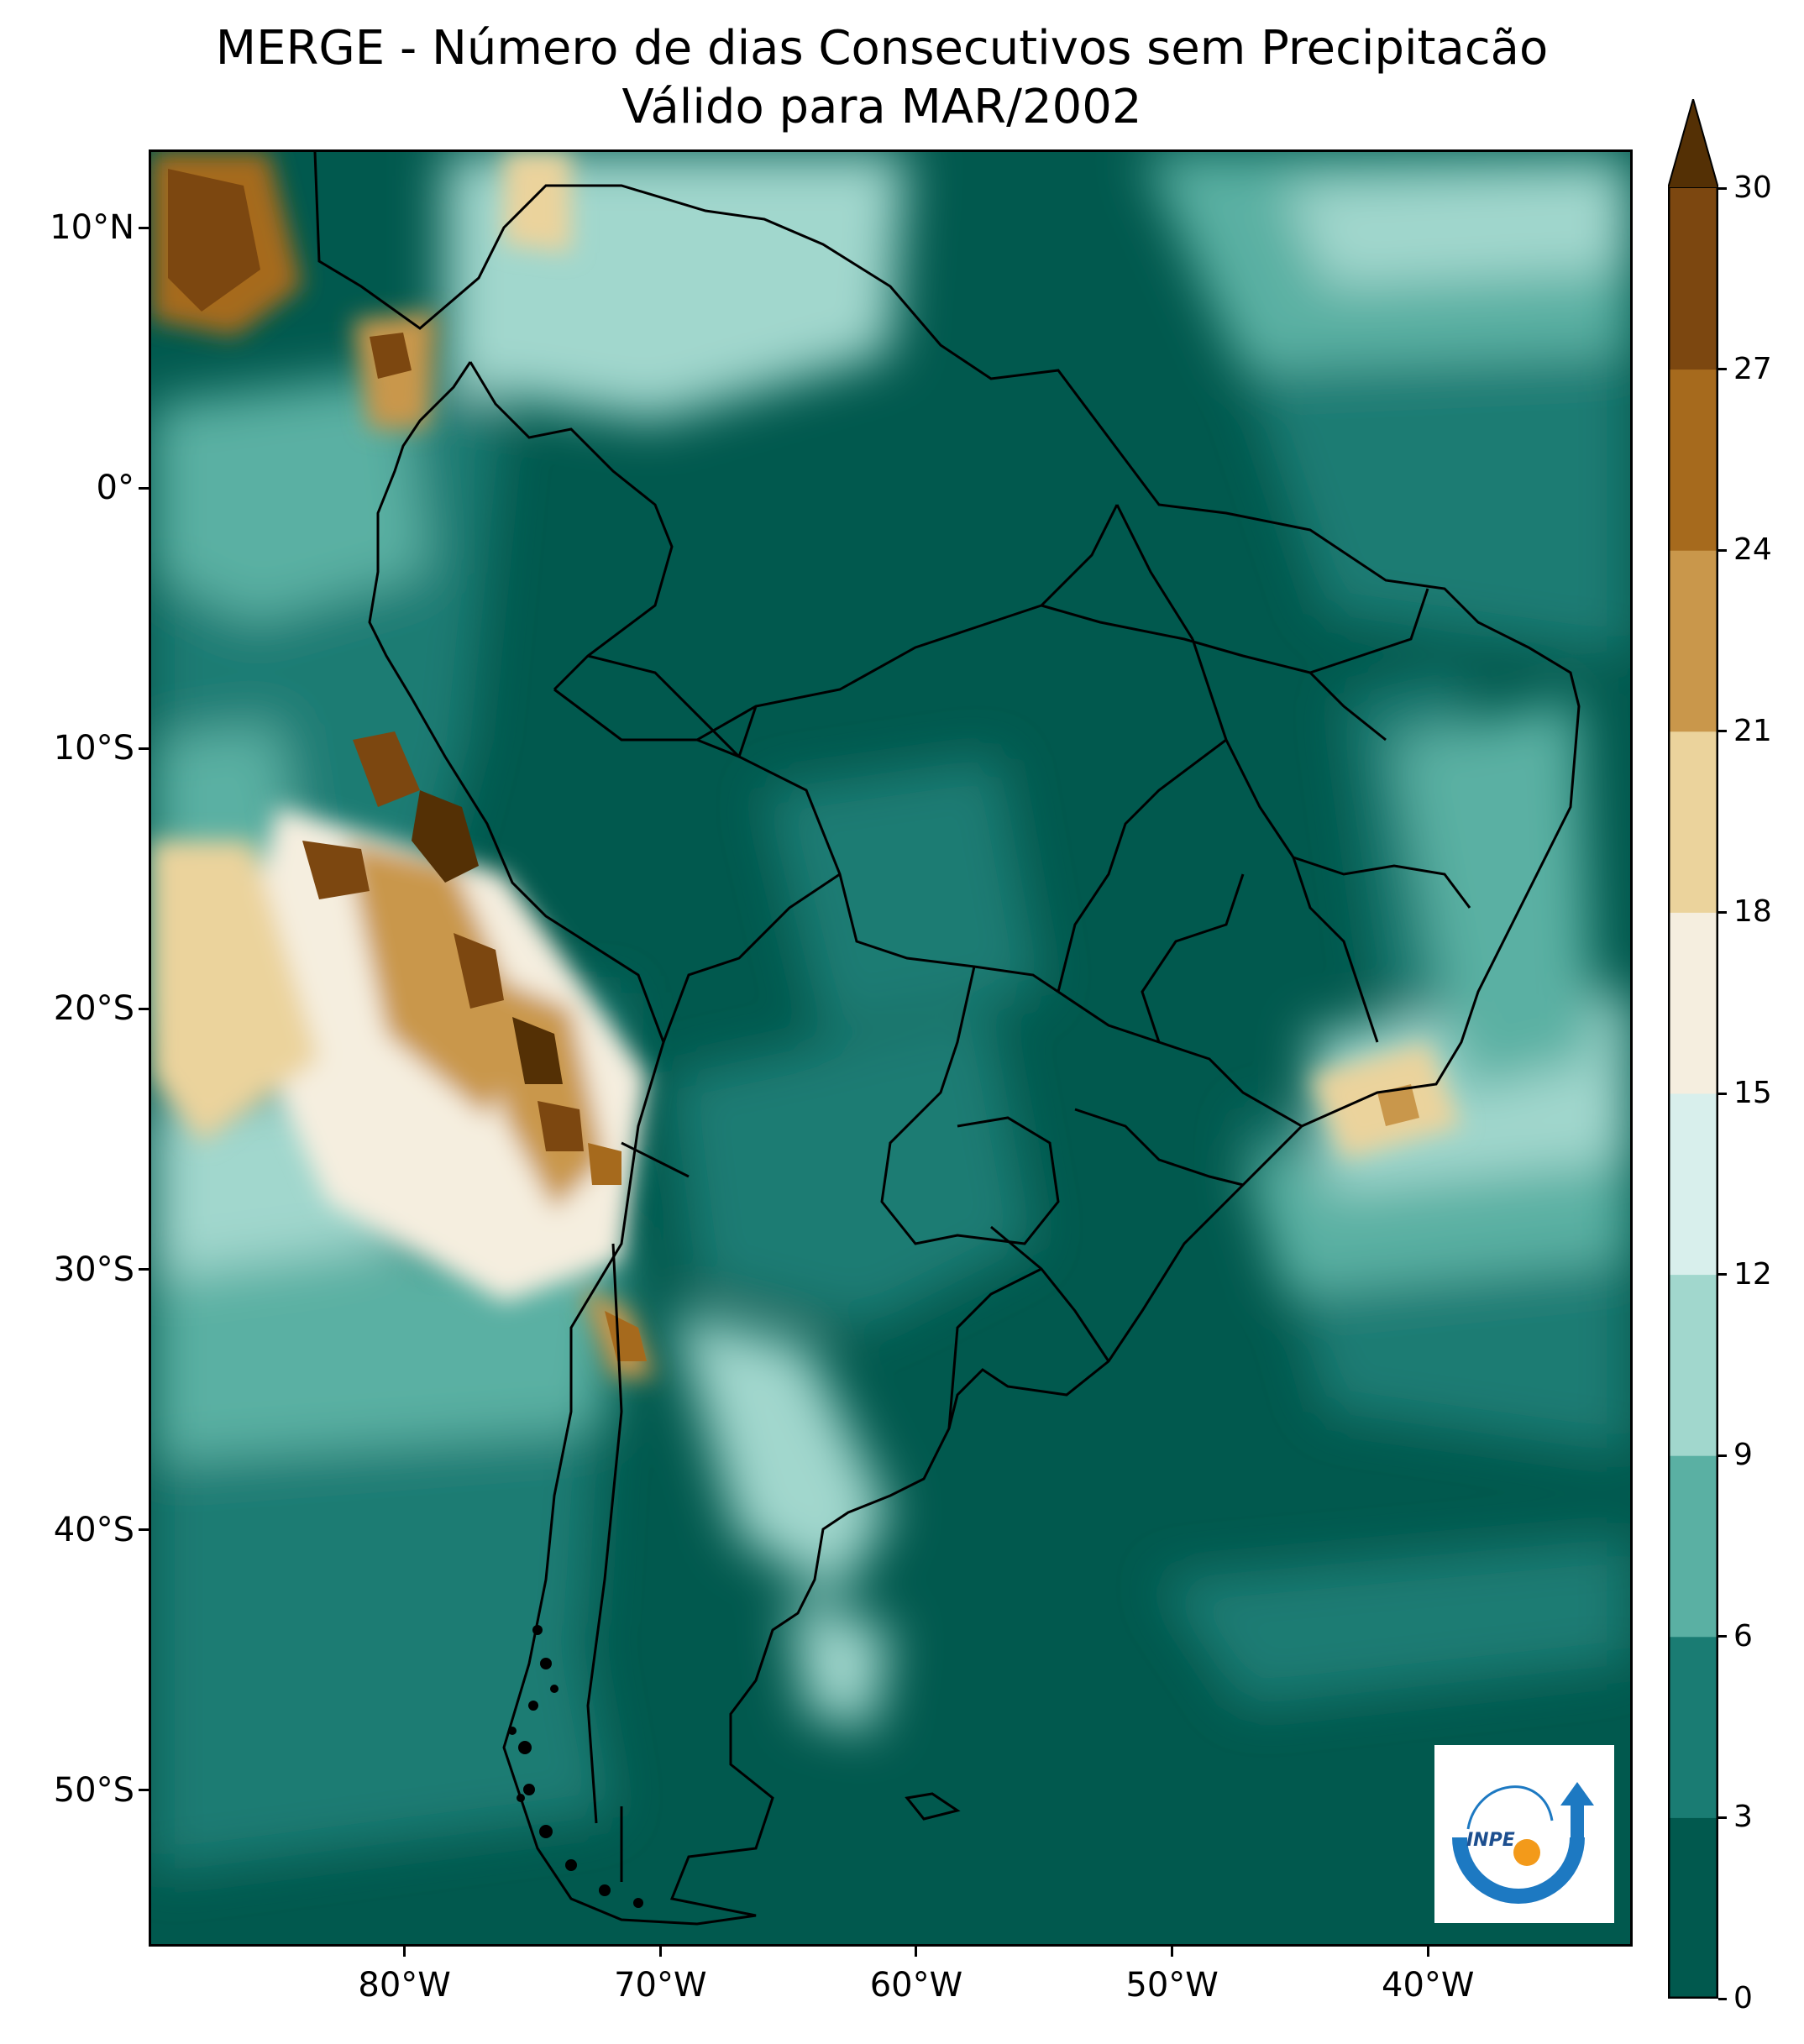 Image resolution: width=1804 pixels, height=2044 pixels. I want to click on colorbar-tick-label: 0, so click(1743, 1998).